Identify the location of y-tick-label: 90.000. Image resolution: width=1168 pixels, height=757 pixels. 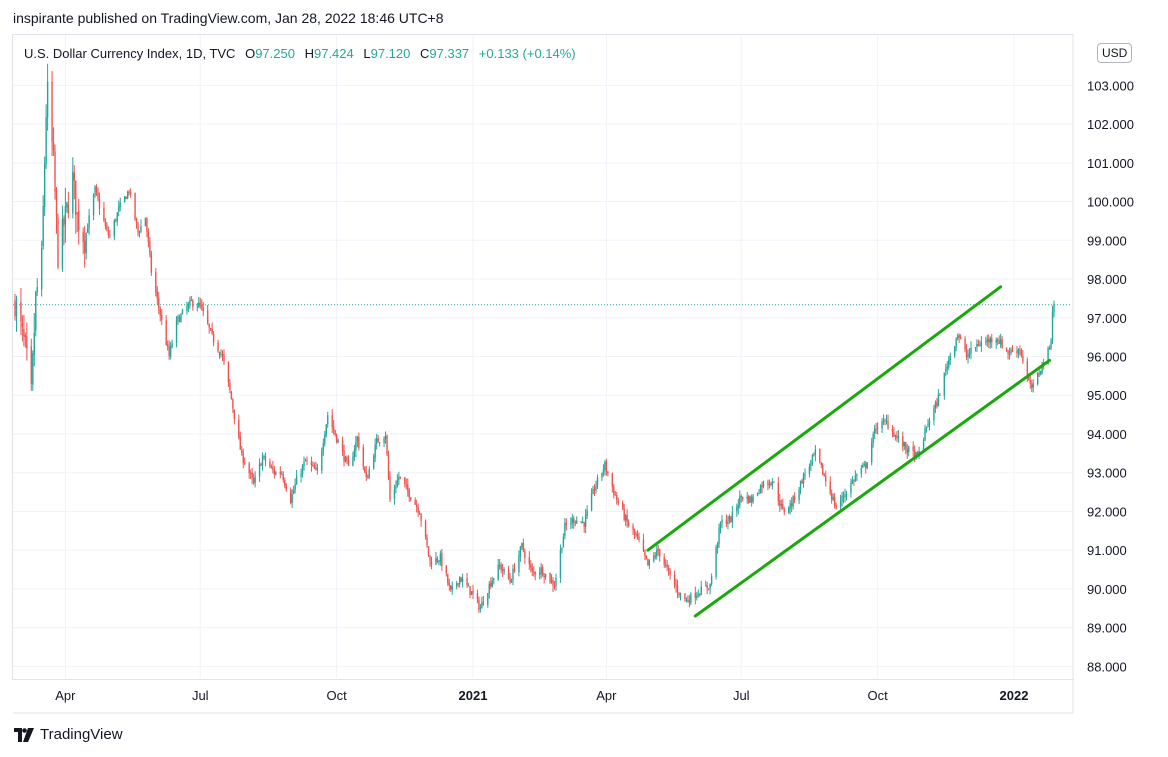
(1107, 589).